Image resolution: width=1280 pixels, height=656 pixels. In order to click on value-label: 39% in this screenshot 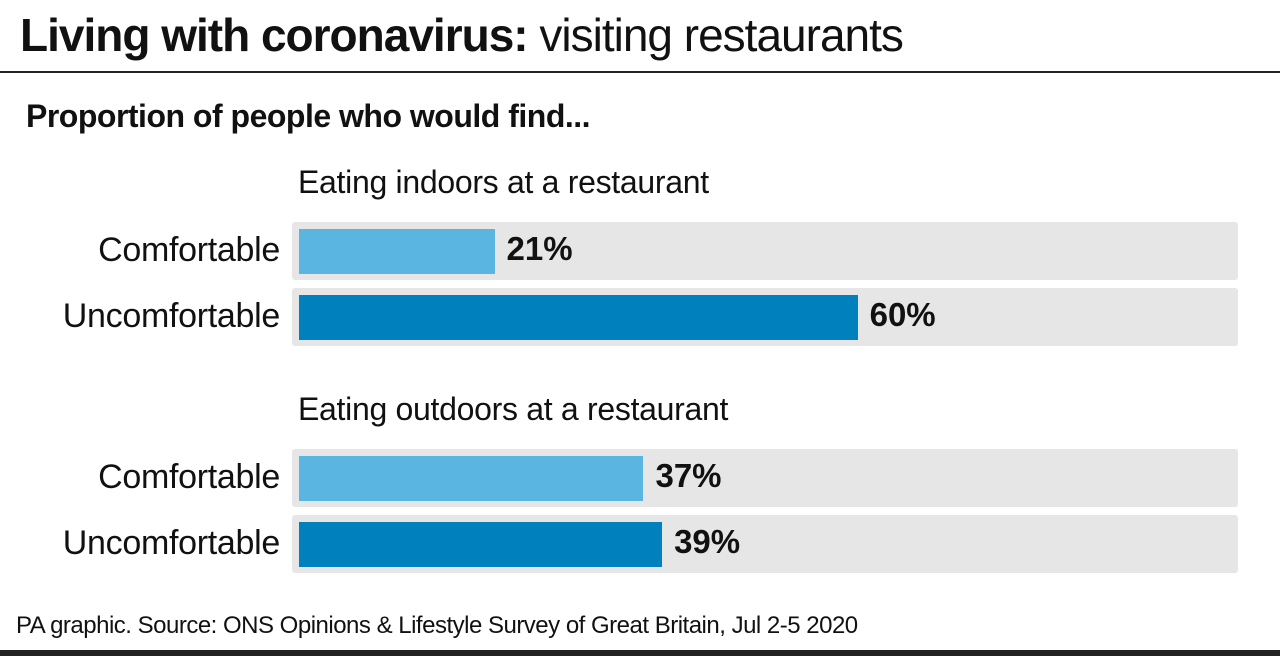, I will do `click(707, 541)`.